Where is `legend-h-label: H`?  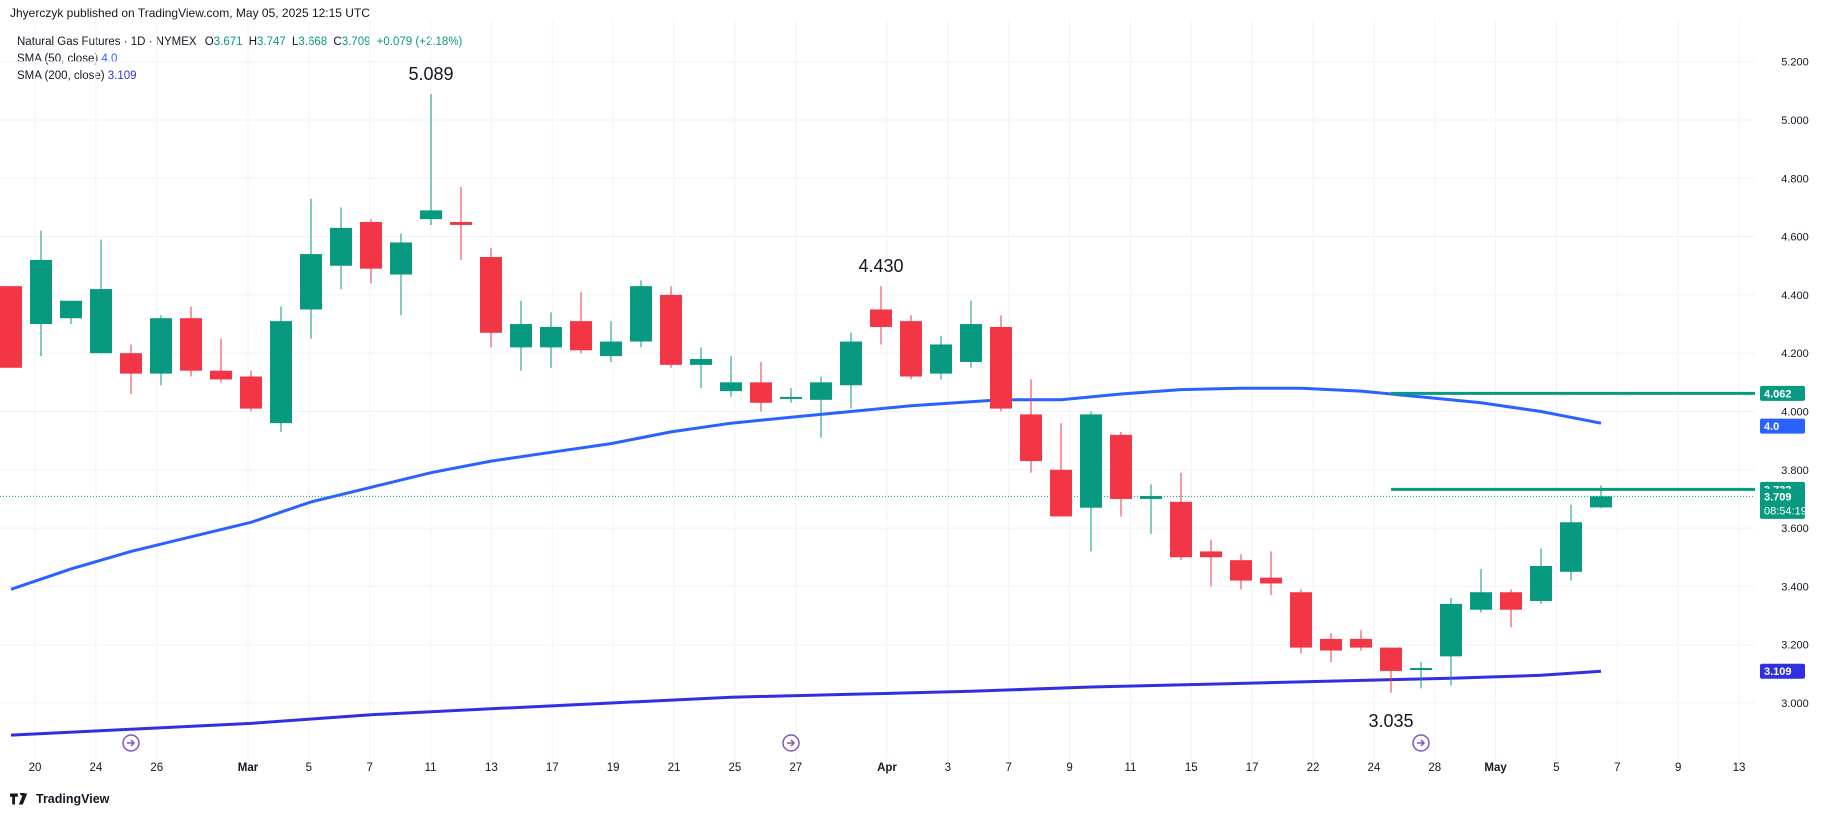 legend-h-label: H is located at coordinates (253, 42).